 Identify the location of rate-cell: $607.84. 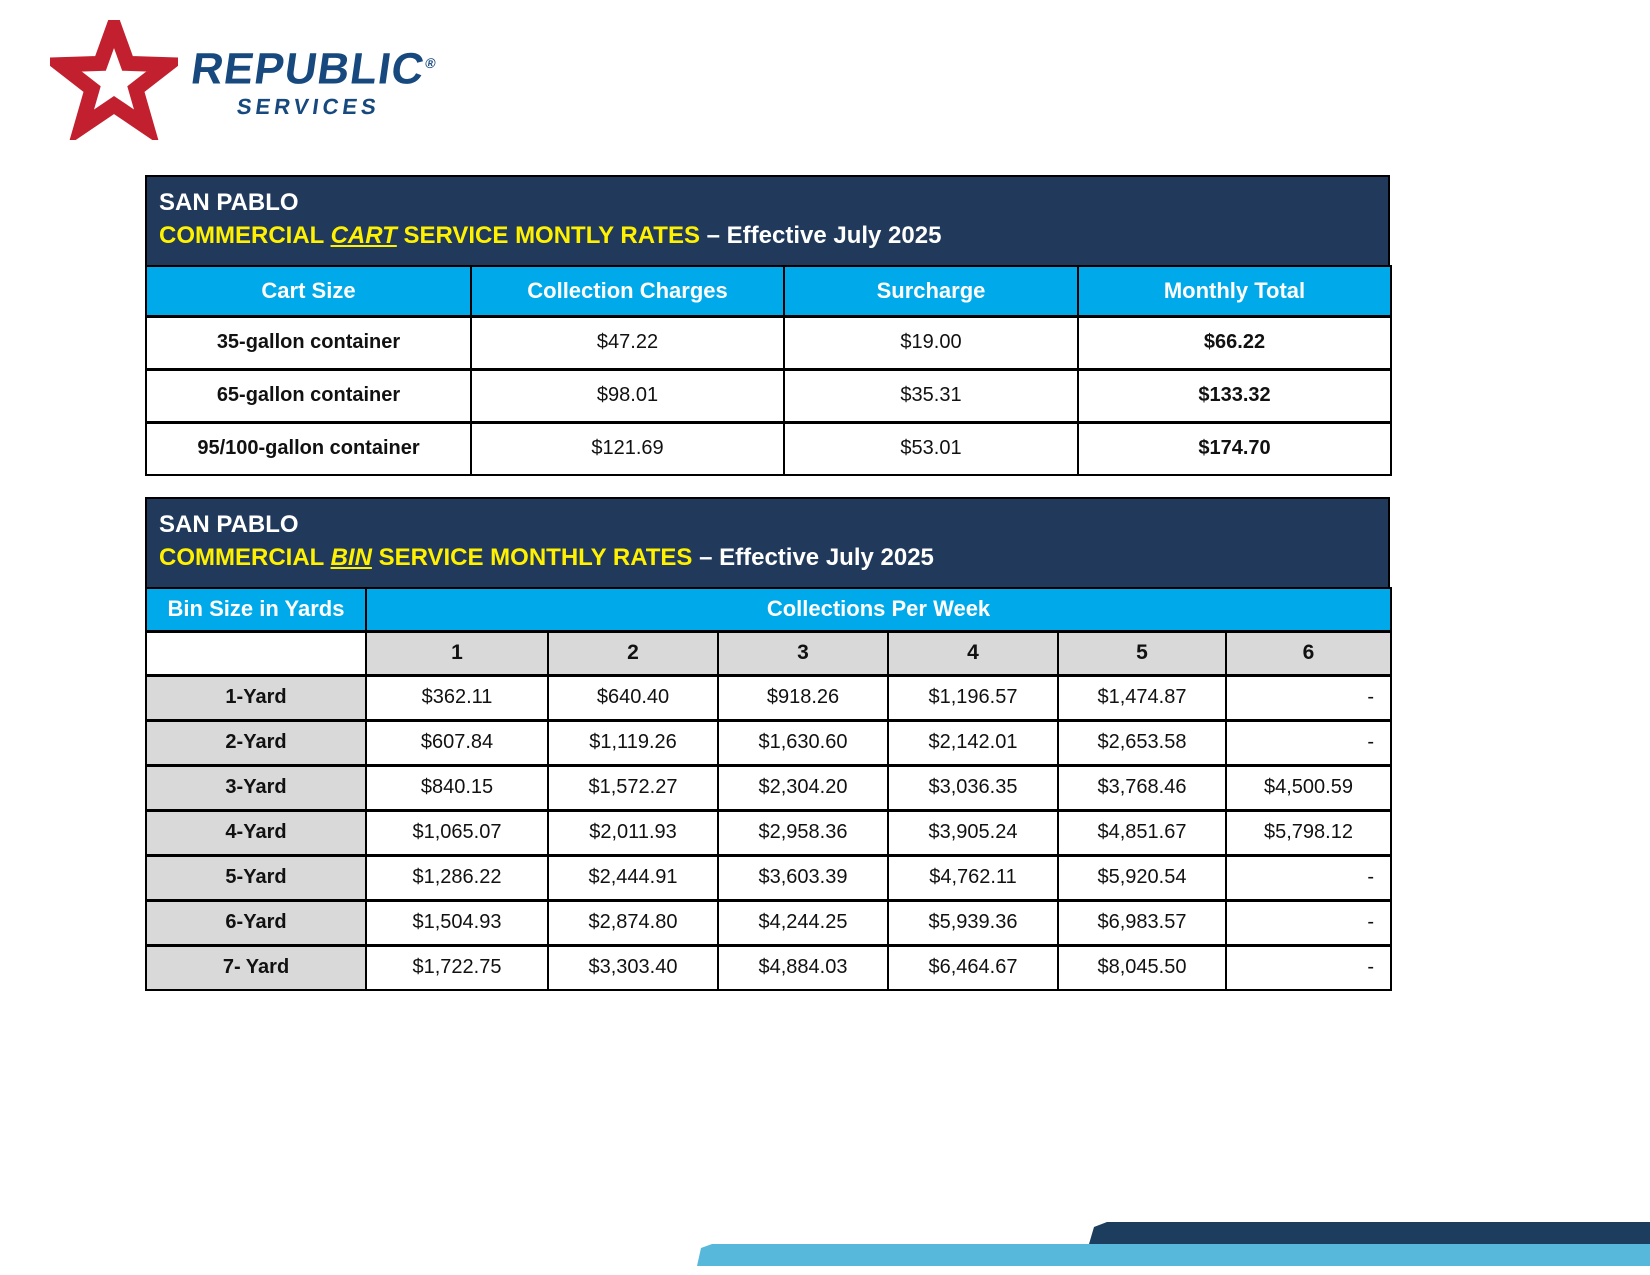
(457, 742).